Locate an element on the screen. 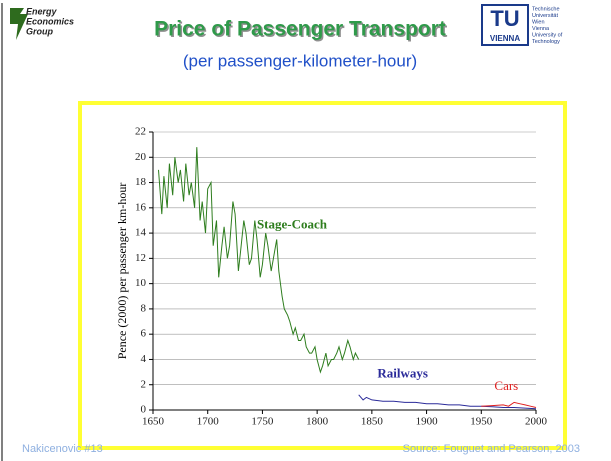 The width and height of the screenshot is (611, 461). logo-caption: Wien is located at coordinates (538, 22).